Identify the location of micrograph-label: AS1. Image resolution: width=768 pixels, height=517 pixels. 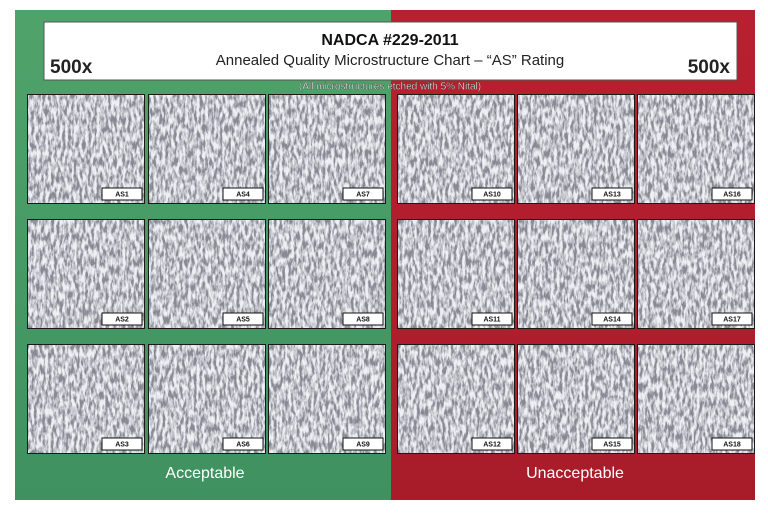
(122, 194).